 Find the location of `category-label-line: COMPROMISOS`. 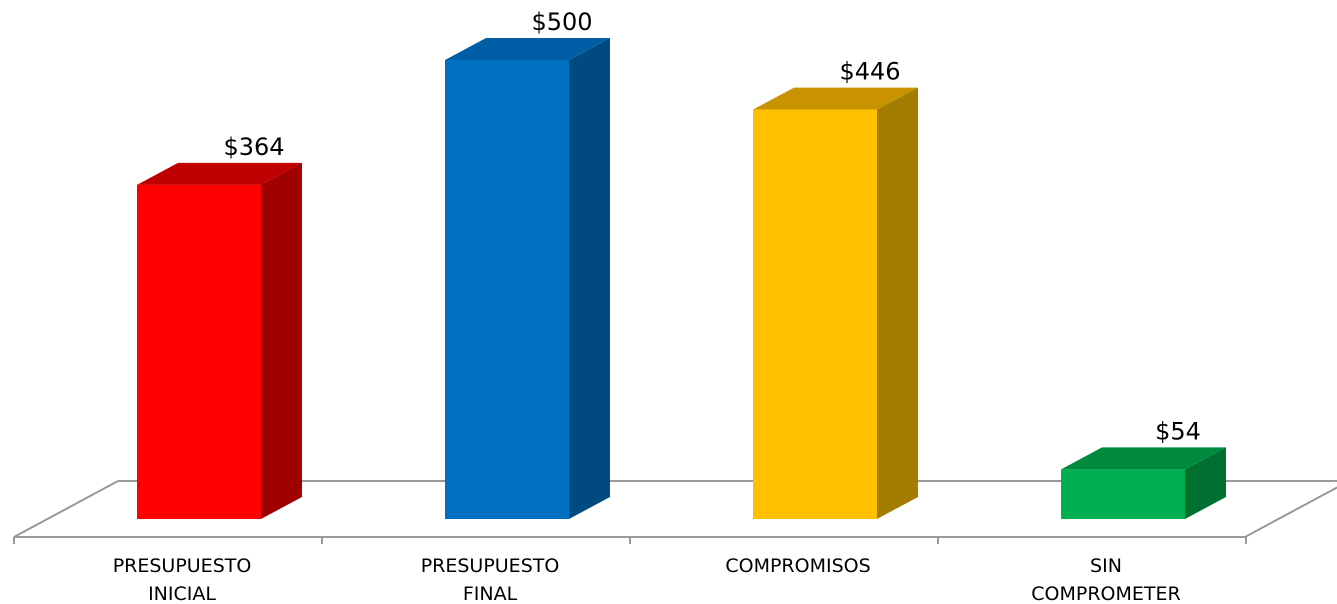

category-label-line: COMPROMISOS is located at coordinates (797, 566).